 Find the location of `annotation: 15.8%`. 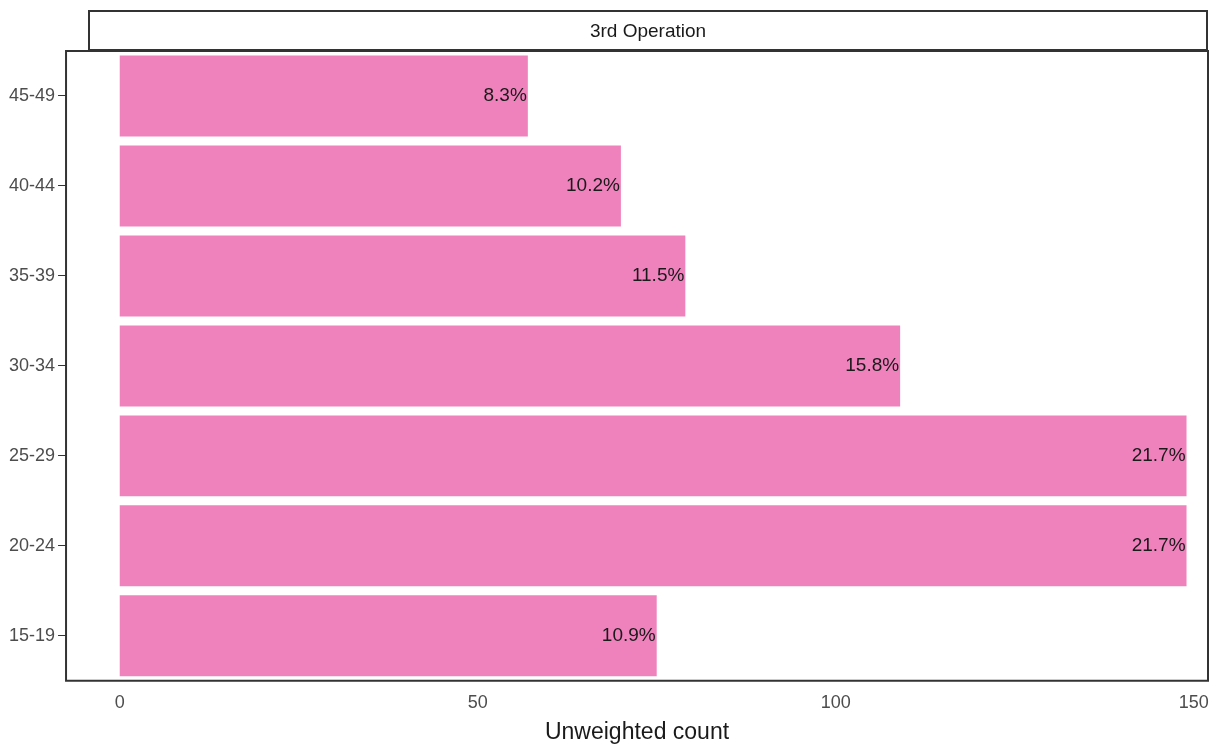

annotation: 15.8% is located at coordinates (872, 365).